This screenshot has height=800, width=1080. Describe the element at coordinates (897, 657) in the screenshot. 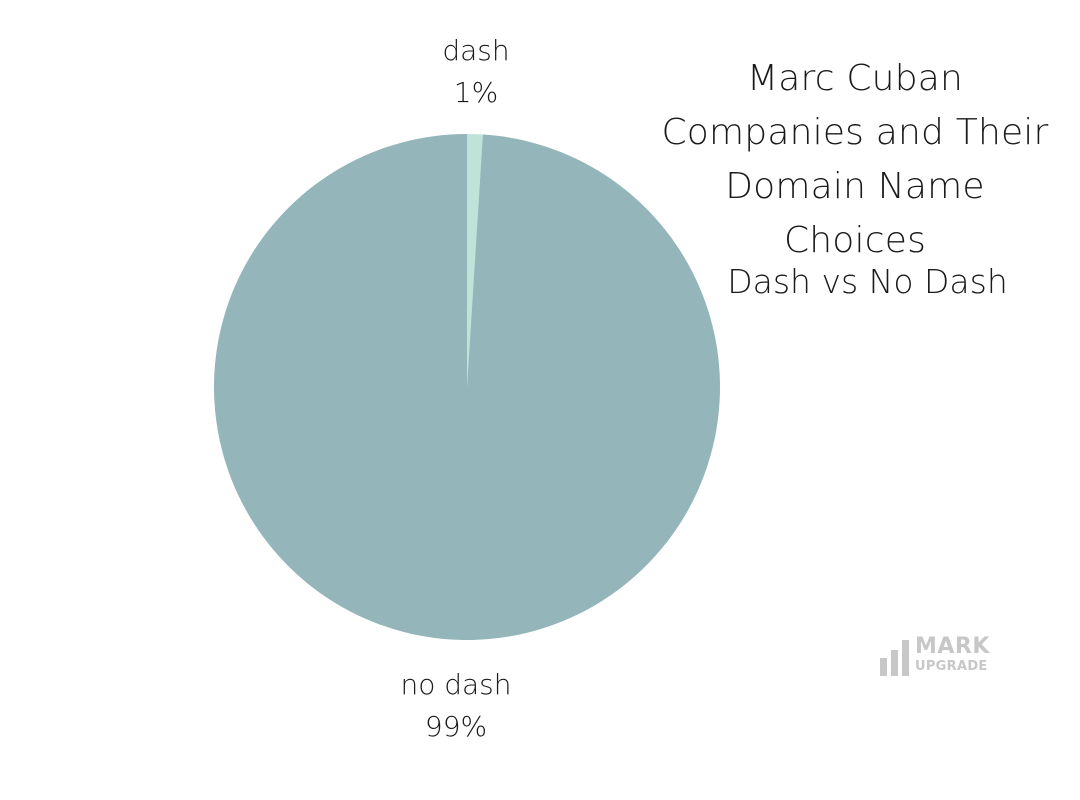

I see `bar-chart-logo-icon` at that location.